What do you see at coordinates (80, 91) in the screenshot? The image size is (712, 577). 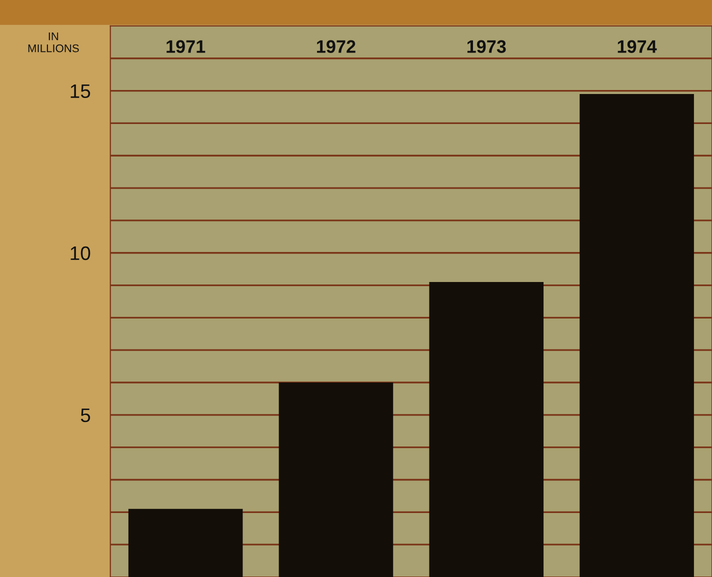 I see `y-tick-label: 15` at bounding box center [80, 91].